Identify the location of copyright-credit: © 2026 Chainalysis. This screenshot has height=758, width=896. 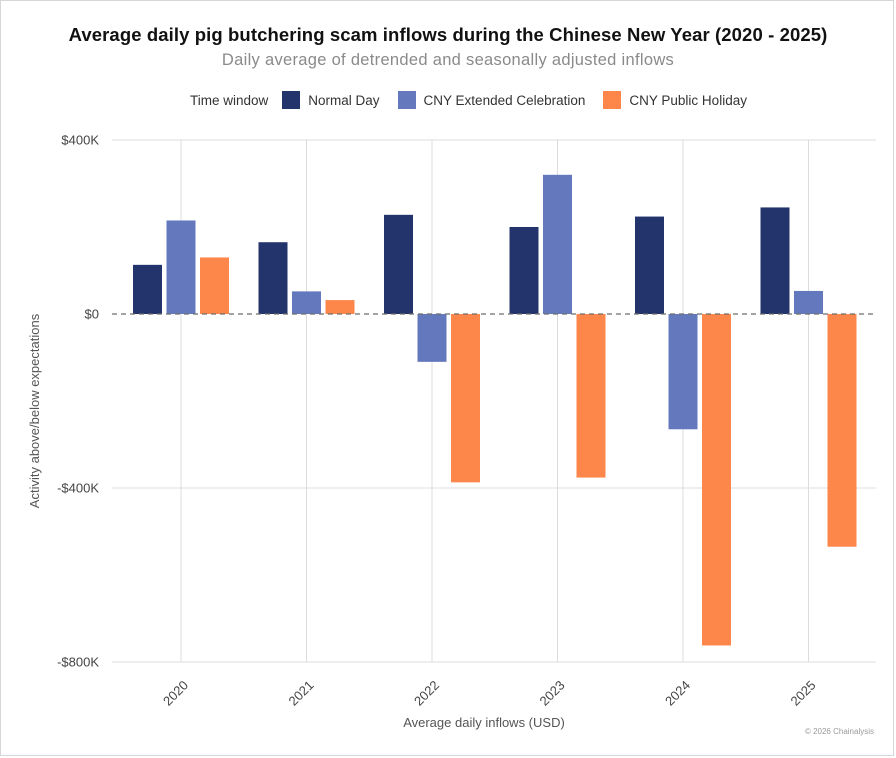
(839, 731).